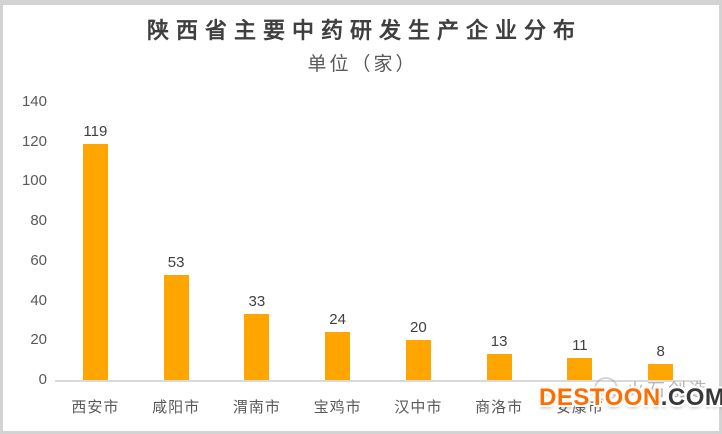 Image resolution: width=722 pixels, height=434 pixels. Describe the element at coordinates (34, 101) in the screenshot. I see `y-axis-tick-label: 140` at that location.